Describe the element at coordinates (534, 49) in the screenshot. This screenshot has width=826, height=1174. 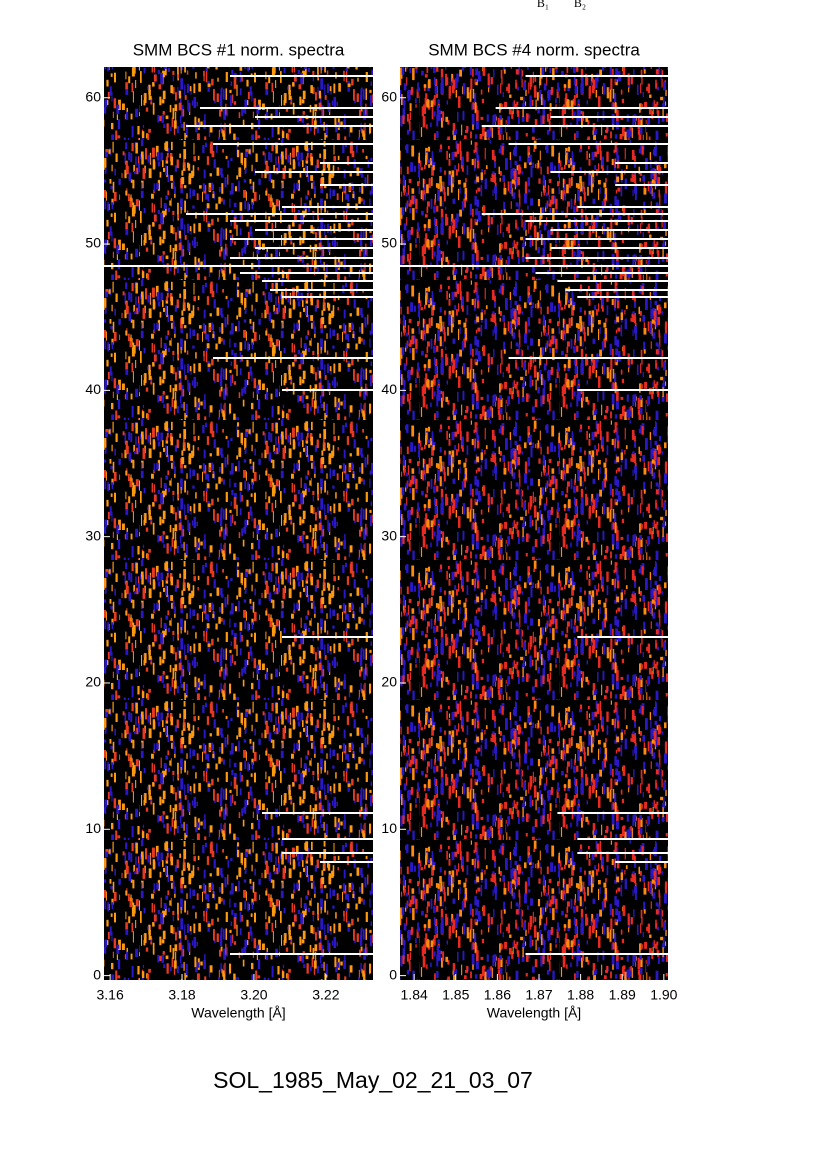
I see `chart-title: SMM BCS #4 norm. spectra` at that location.